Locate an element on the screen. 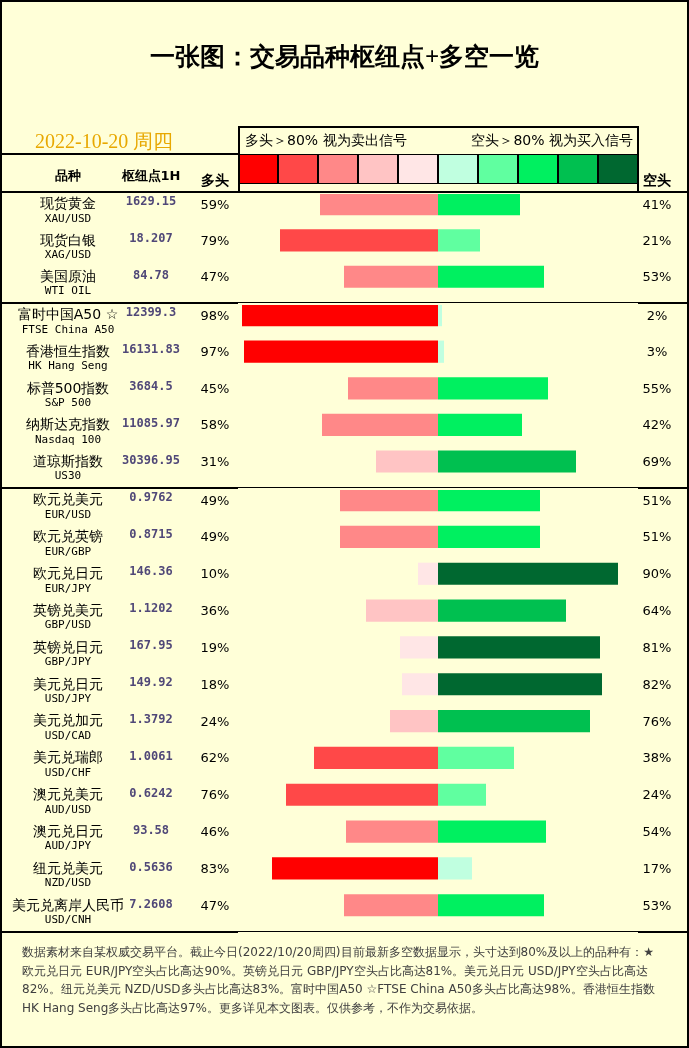 The height and width of the screenshot is (1048, 689). text: 空头＞80% 视为买入信号 is located at coordinates (552, 141).